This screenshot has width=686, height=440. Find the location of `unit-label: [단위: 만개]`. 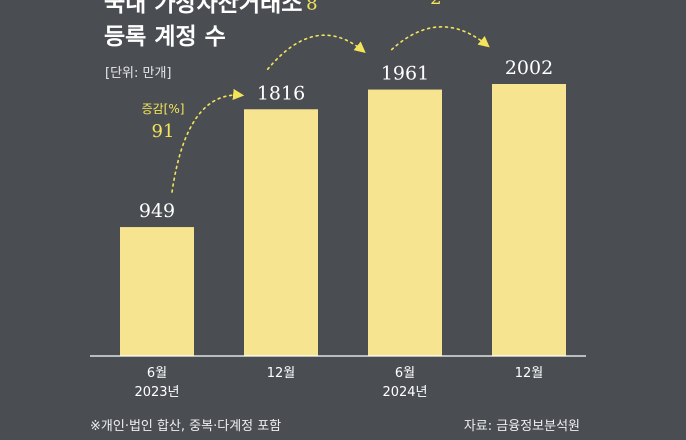

unit-label: [단위: 만개] is located at coordinates (138, 73).